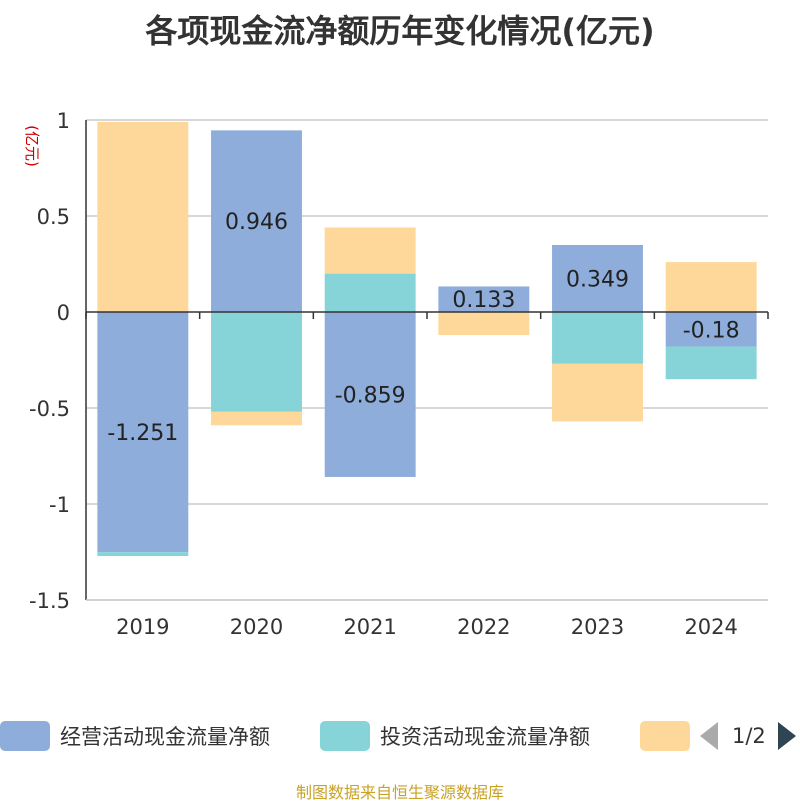 The height and width of the screenshot is (803, 800). What do you see at coordinates (597, 627) in the screenshot?
I see `x-tick-label: 2023` at bounding box center [597, 627].